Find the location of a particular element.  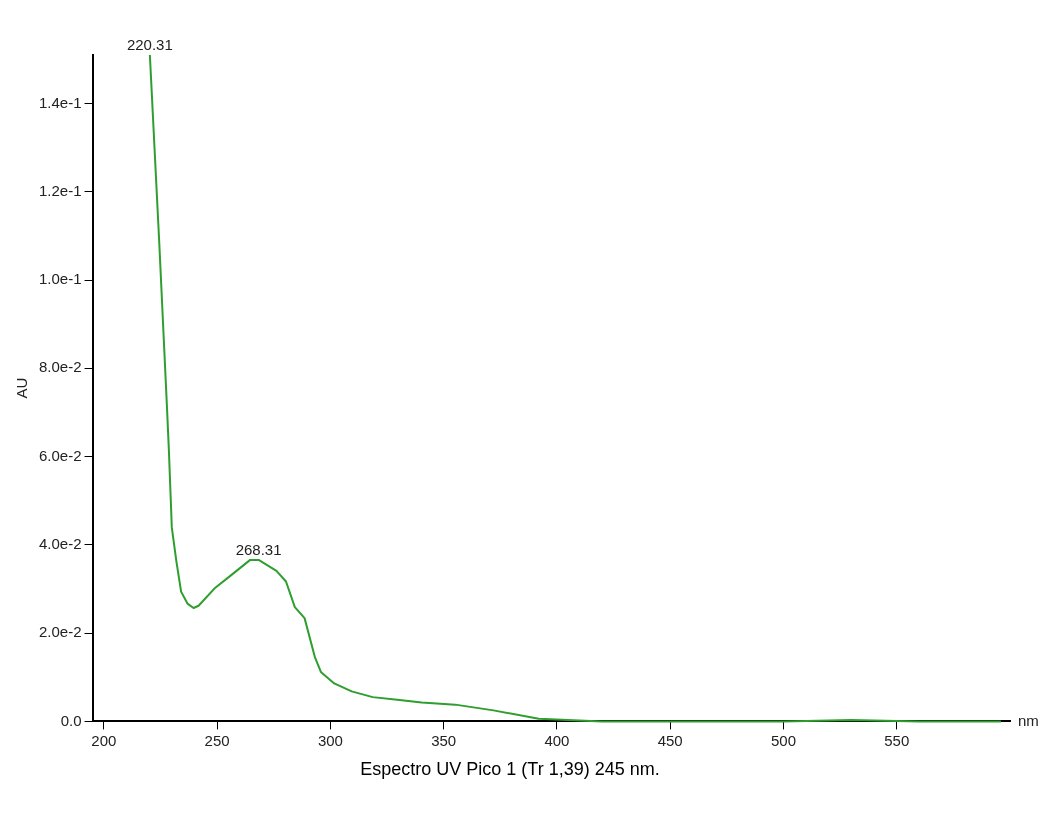

x-tick-label: 350 is located at coordinates (444, 740).